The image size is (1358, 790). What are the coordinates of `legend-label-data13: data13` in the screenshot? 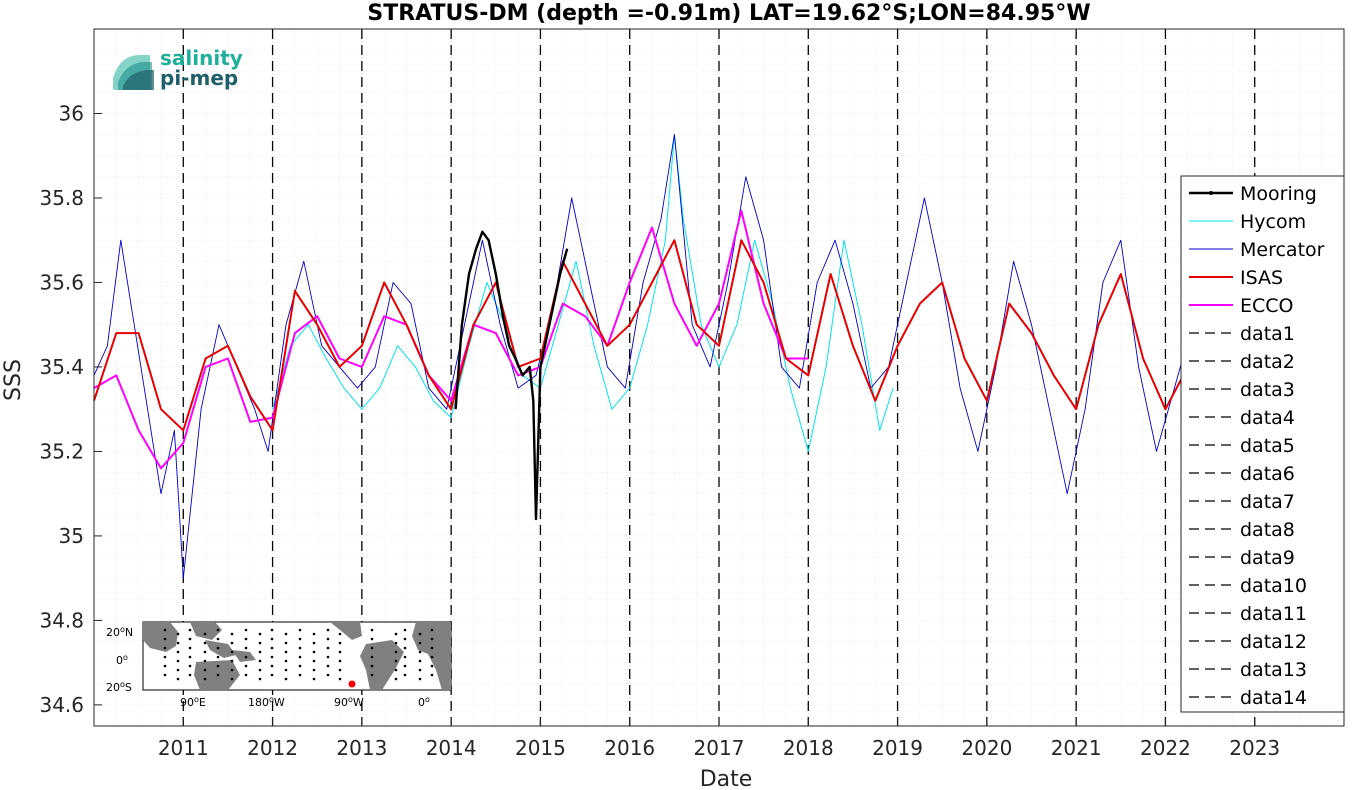 It's located at (1273, 670).